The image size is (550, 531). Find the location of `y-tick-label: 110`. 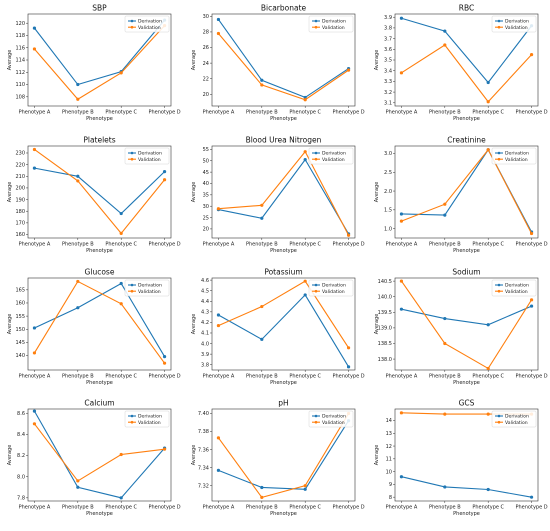

y-tick-label: 110 is located at coordinates (20, 85).